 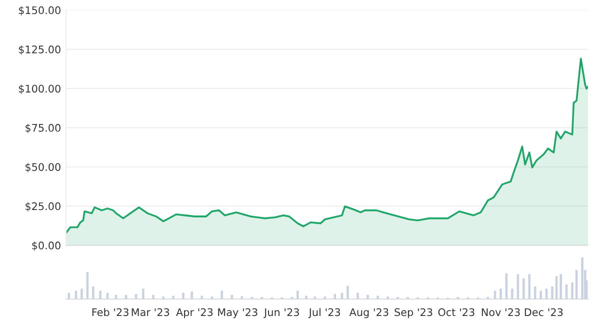 I want to click on y-tick-label: $150.00, so click(x=39, y=11).